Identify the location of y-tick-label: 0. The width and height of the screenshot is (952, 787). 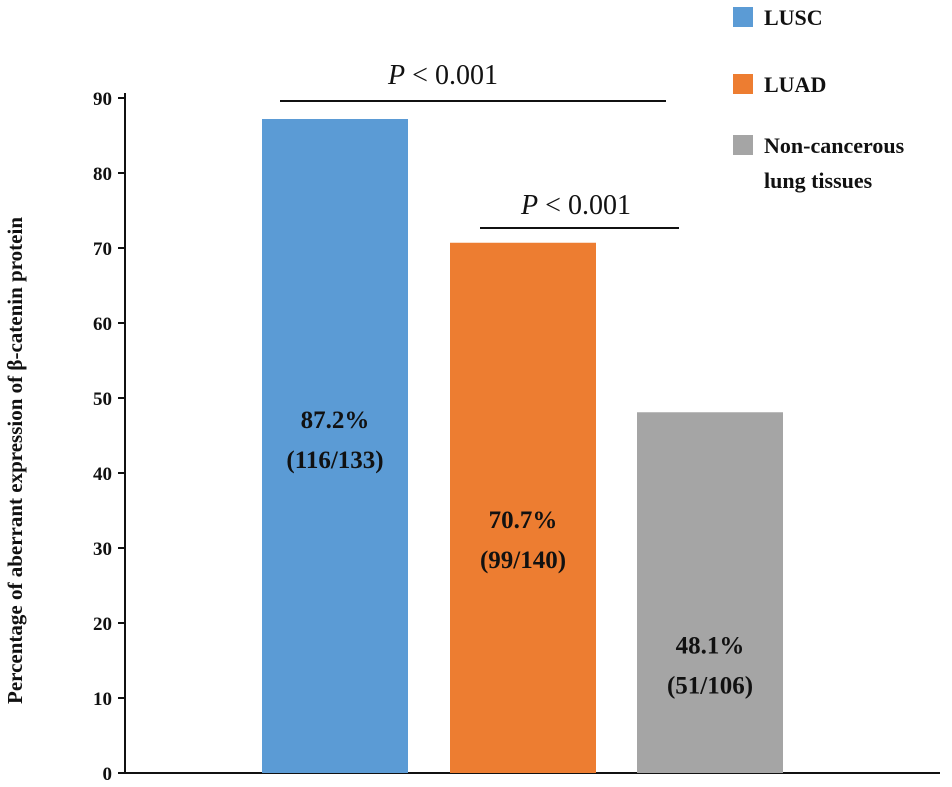
(108, 774).